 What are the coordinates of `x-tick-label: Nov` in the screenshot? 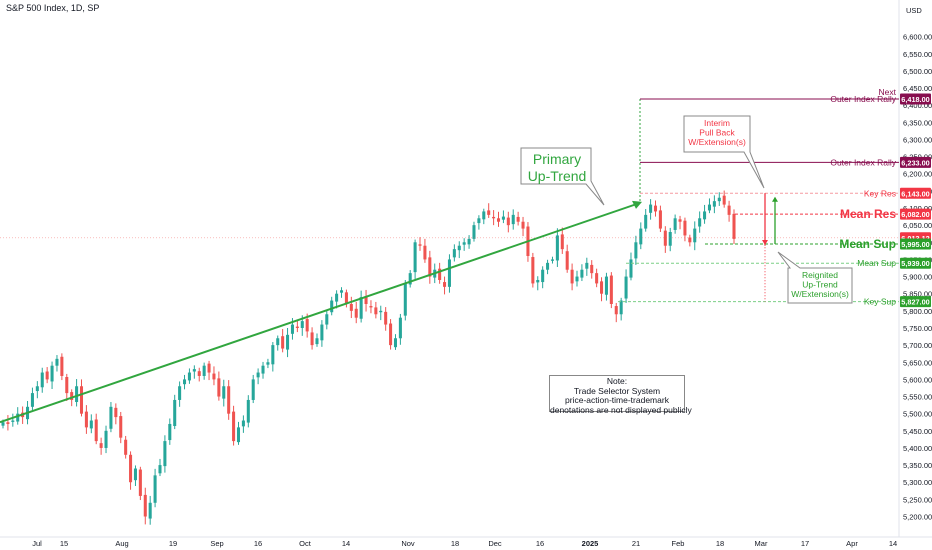 It's located at (408, 543).